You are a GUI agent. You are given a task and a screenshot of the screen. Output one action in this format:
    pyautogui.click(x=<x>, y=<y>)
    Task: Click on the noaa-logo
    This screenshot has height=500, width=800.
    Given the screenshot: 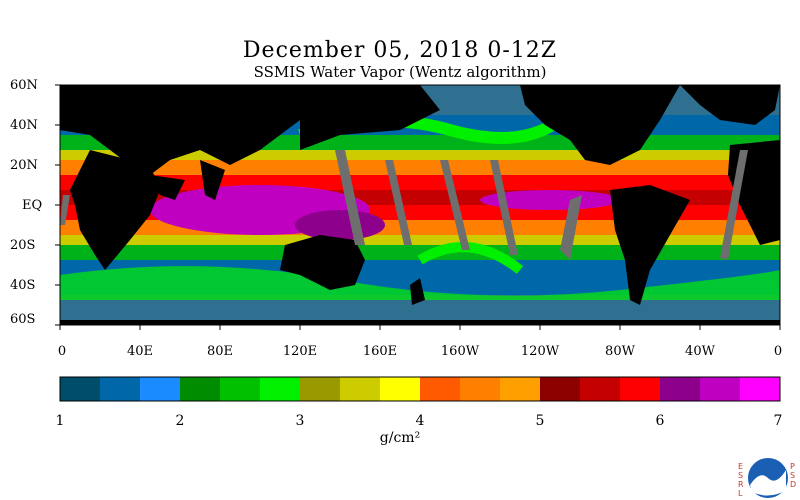 What is the action you would take?
    pyautogui.click(x=768, y=478)
    